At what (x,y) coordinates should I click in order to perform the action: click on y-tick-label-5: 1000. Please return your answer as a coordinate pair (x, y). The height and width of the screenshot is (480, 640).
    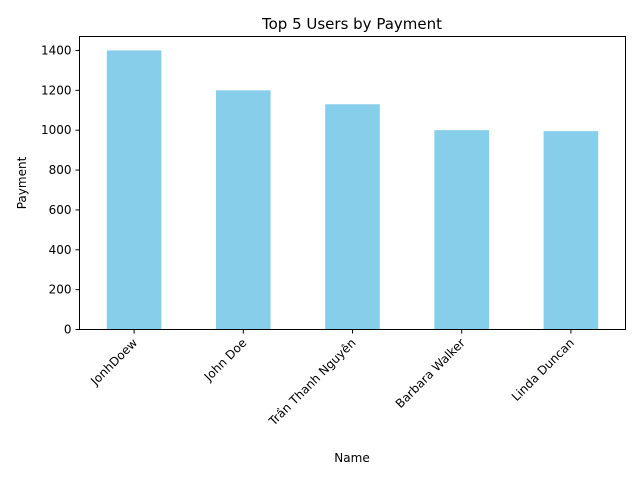
    Looking at the image, I should click on (56, 130).